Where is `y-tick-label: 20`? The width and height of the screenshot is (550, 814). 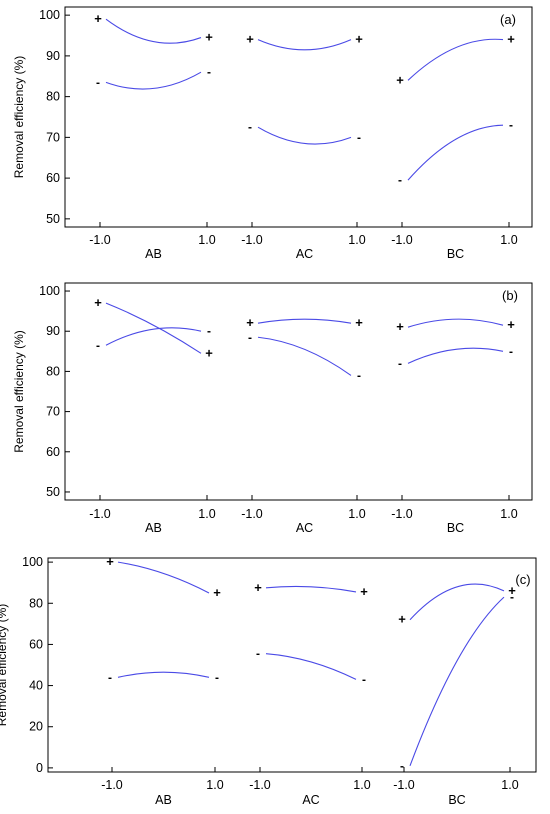 y-tick-label: 20 is located at coordinates (36, 727).